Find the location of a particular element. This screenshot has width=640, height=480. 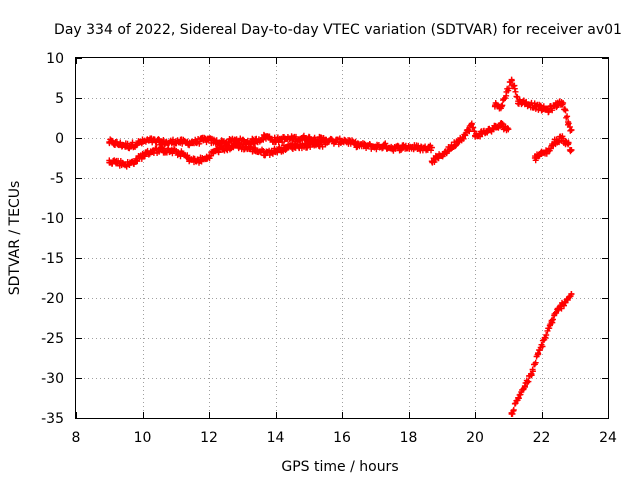

x-tick-label: 22 is located at coordinates (542, 438).